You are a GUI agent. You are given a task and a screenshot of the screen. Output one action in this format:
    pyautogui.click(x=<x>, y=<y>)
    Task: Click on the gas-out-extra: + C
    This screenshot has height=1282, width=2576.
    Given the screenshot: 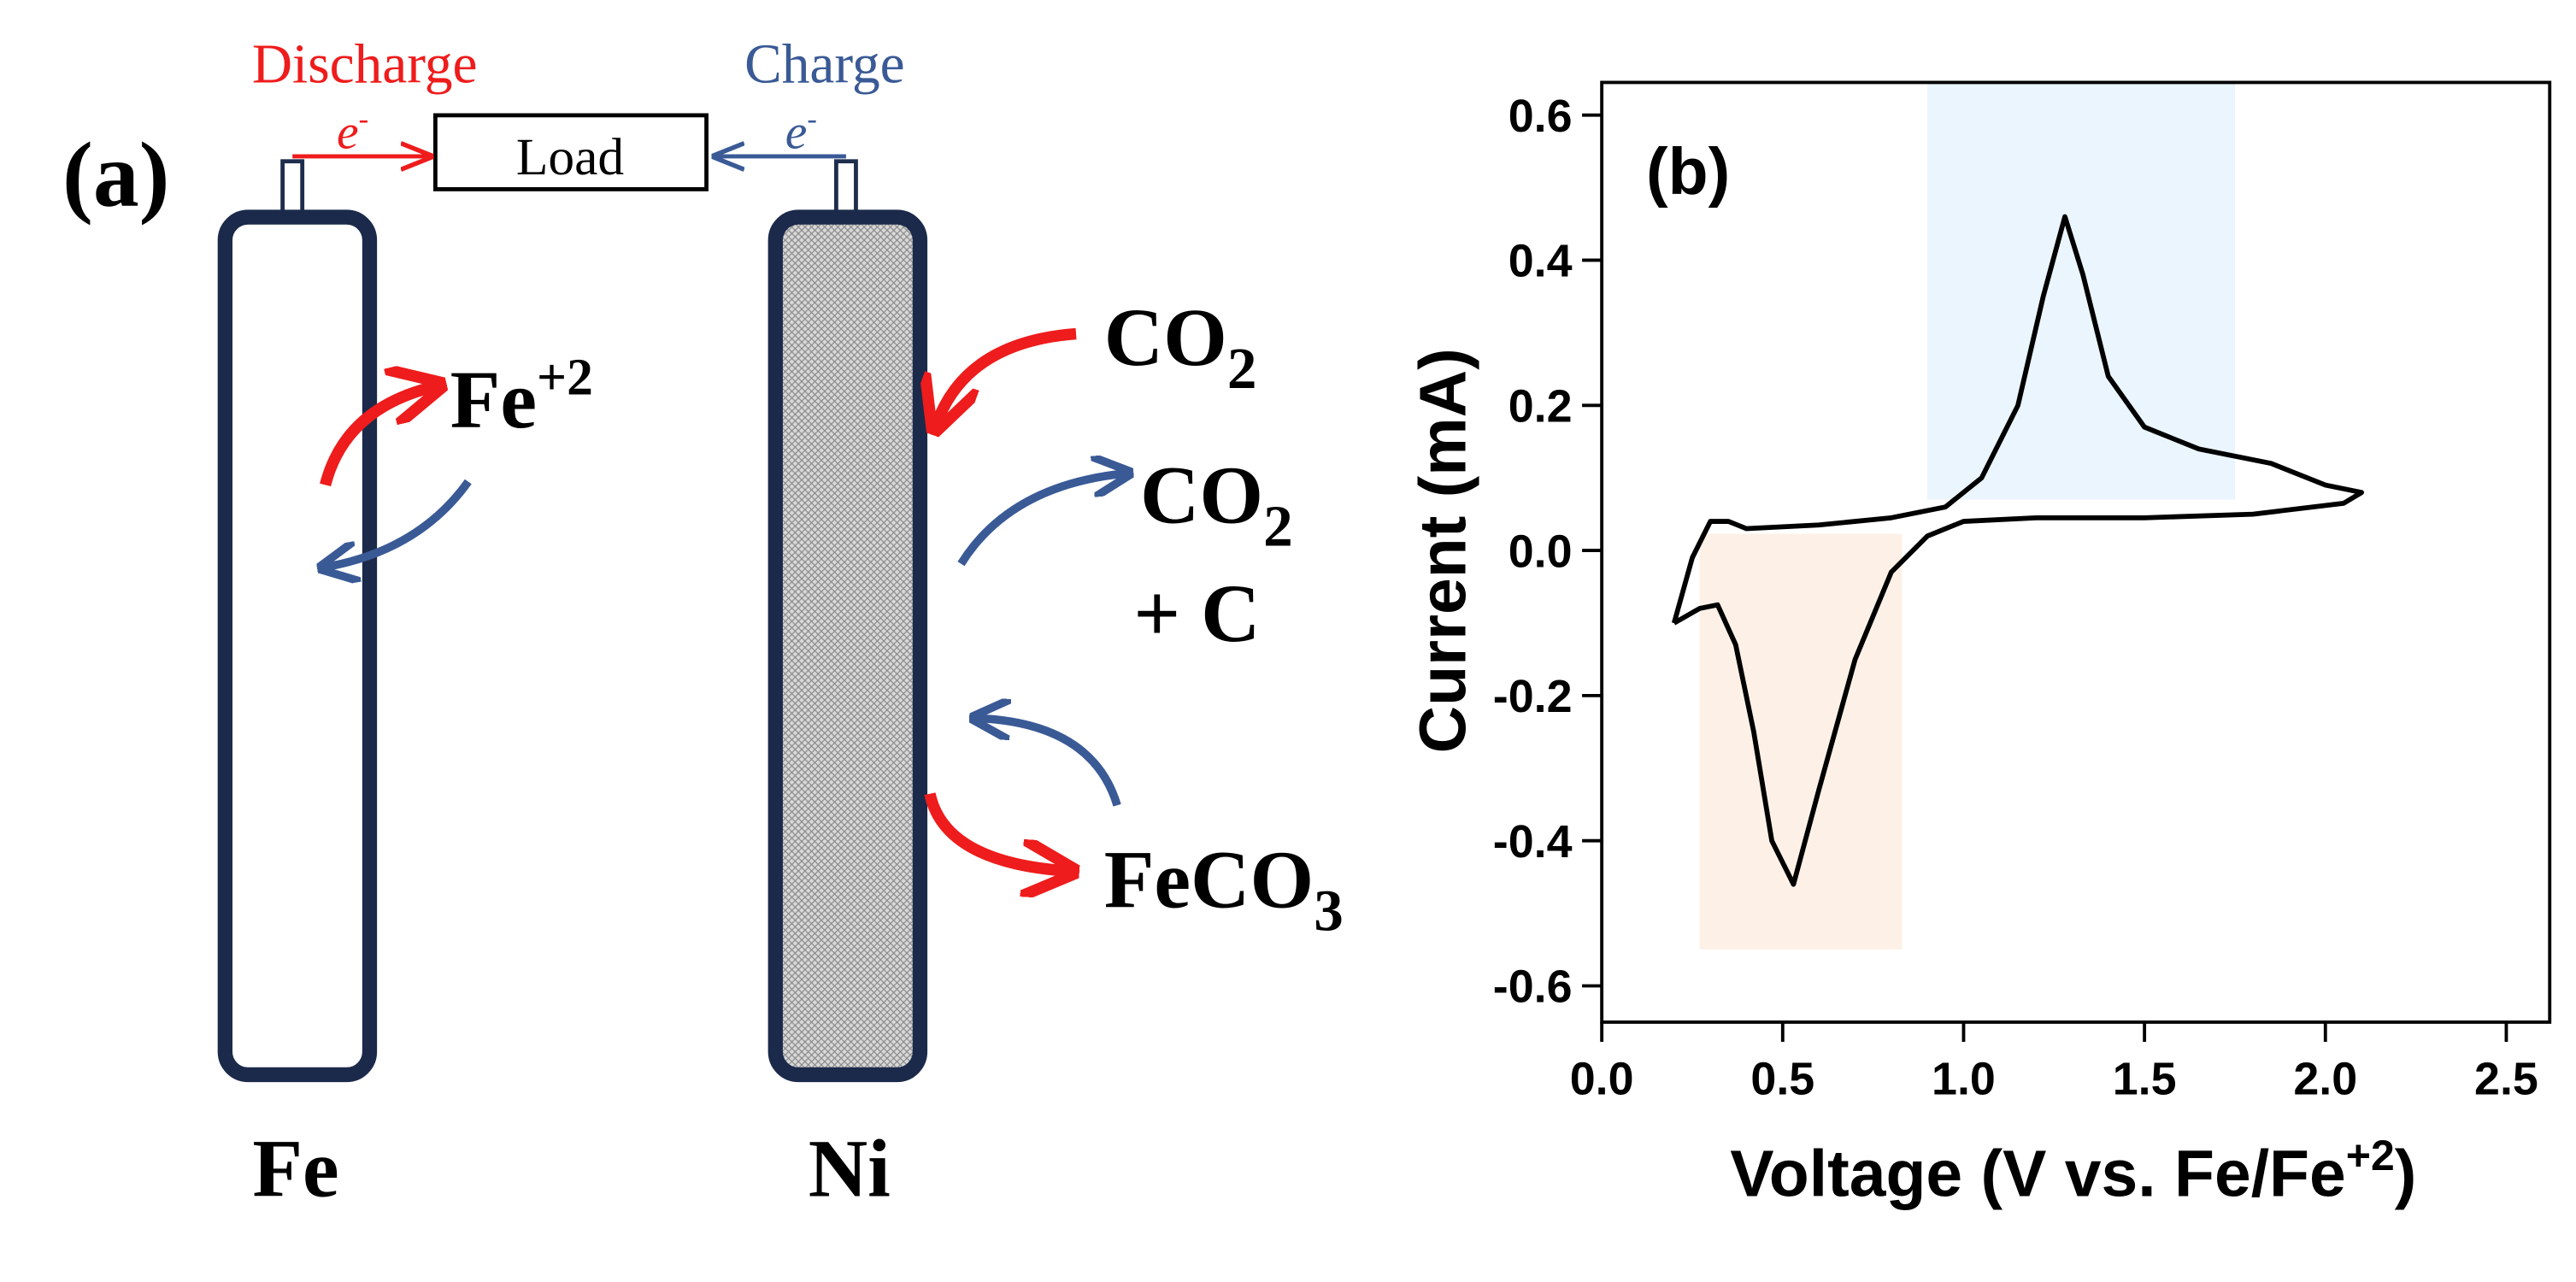 What is the action you would take?
    pyautogui.click(x=1196, y=613)
    